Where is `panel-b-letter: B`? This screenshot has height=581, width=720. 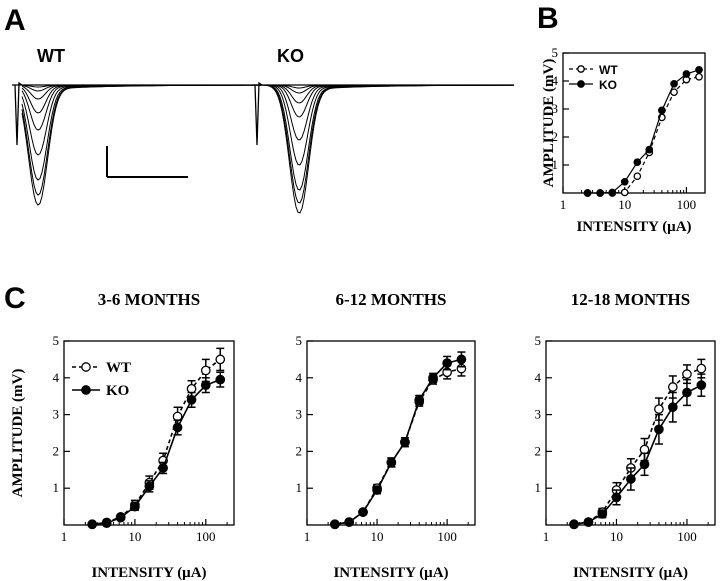
panel-b-letter: B is located at coordinates (548, 18).